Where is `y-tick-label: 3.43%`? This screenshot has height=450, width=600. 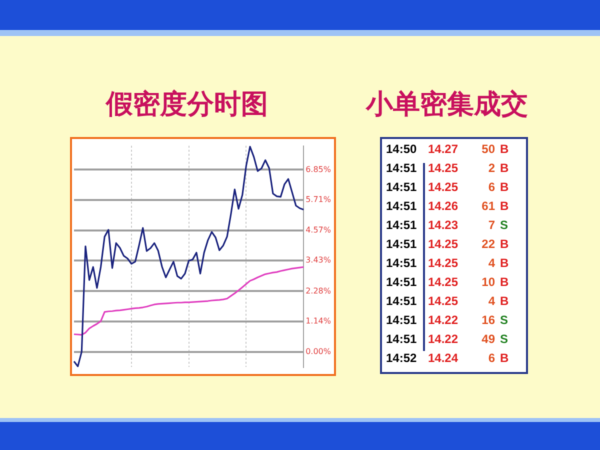 y-tick-label: 3.43% is located at coordinates (319, 260).